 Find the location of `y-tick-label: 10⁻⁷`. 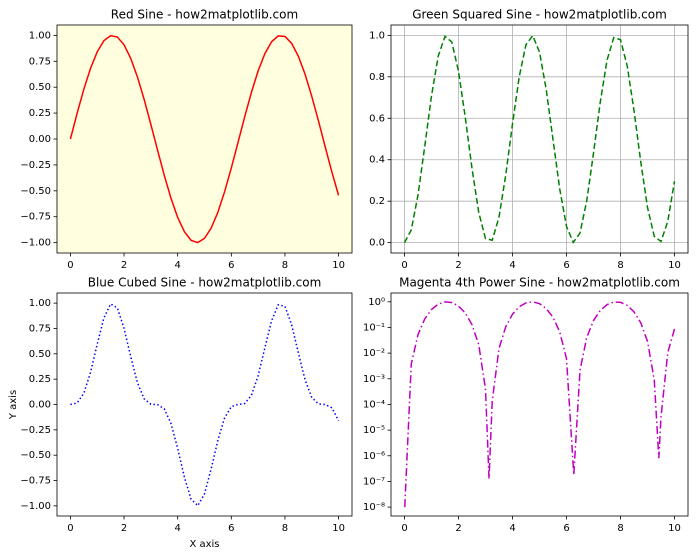

y-tick-label: 10⁻⁷ is located at coordinates (374, 481).